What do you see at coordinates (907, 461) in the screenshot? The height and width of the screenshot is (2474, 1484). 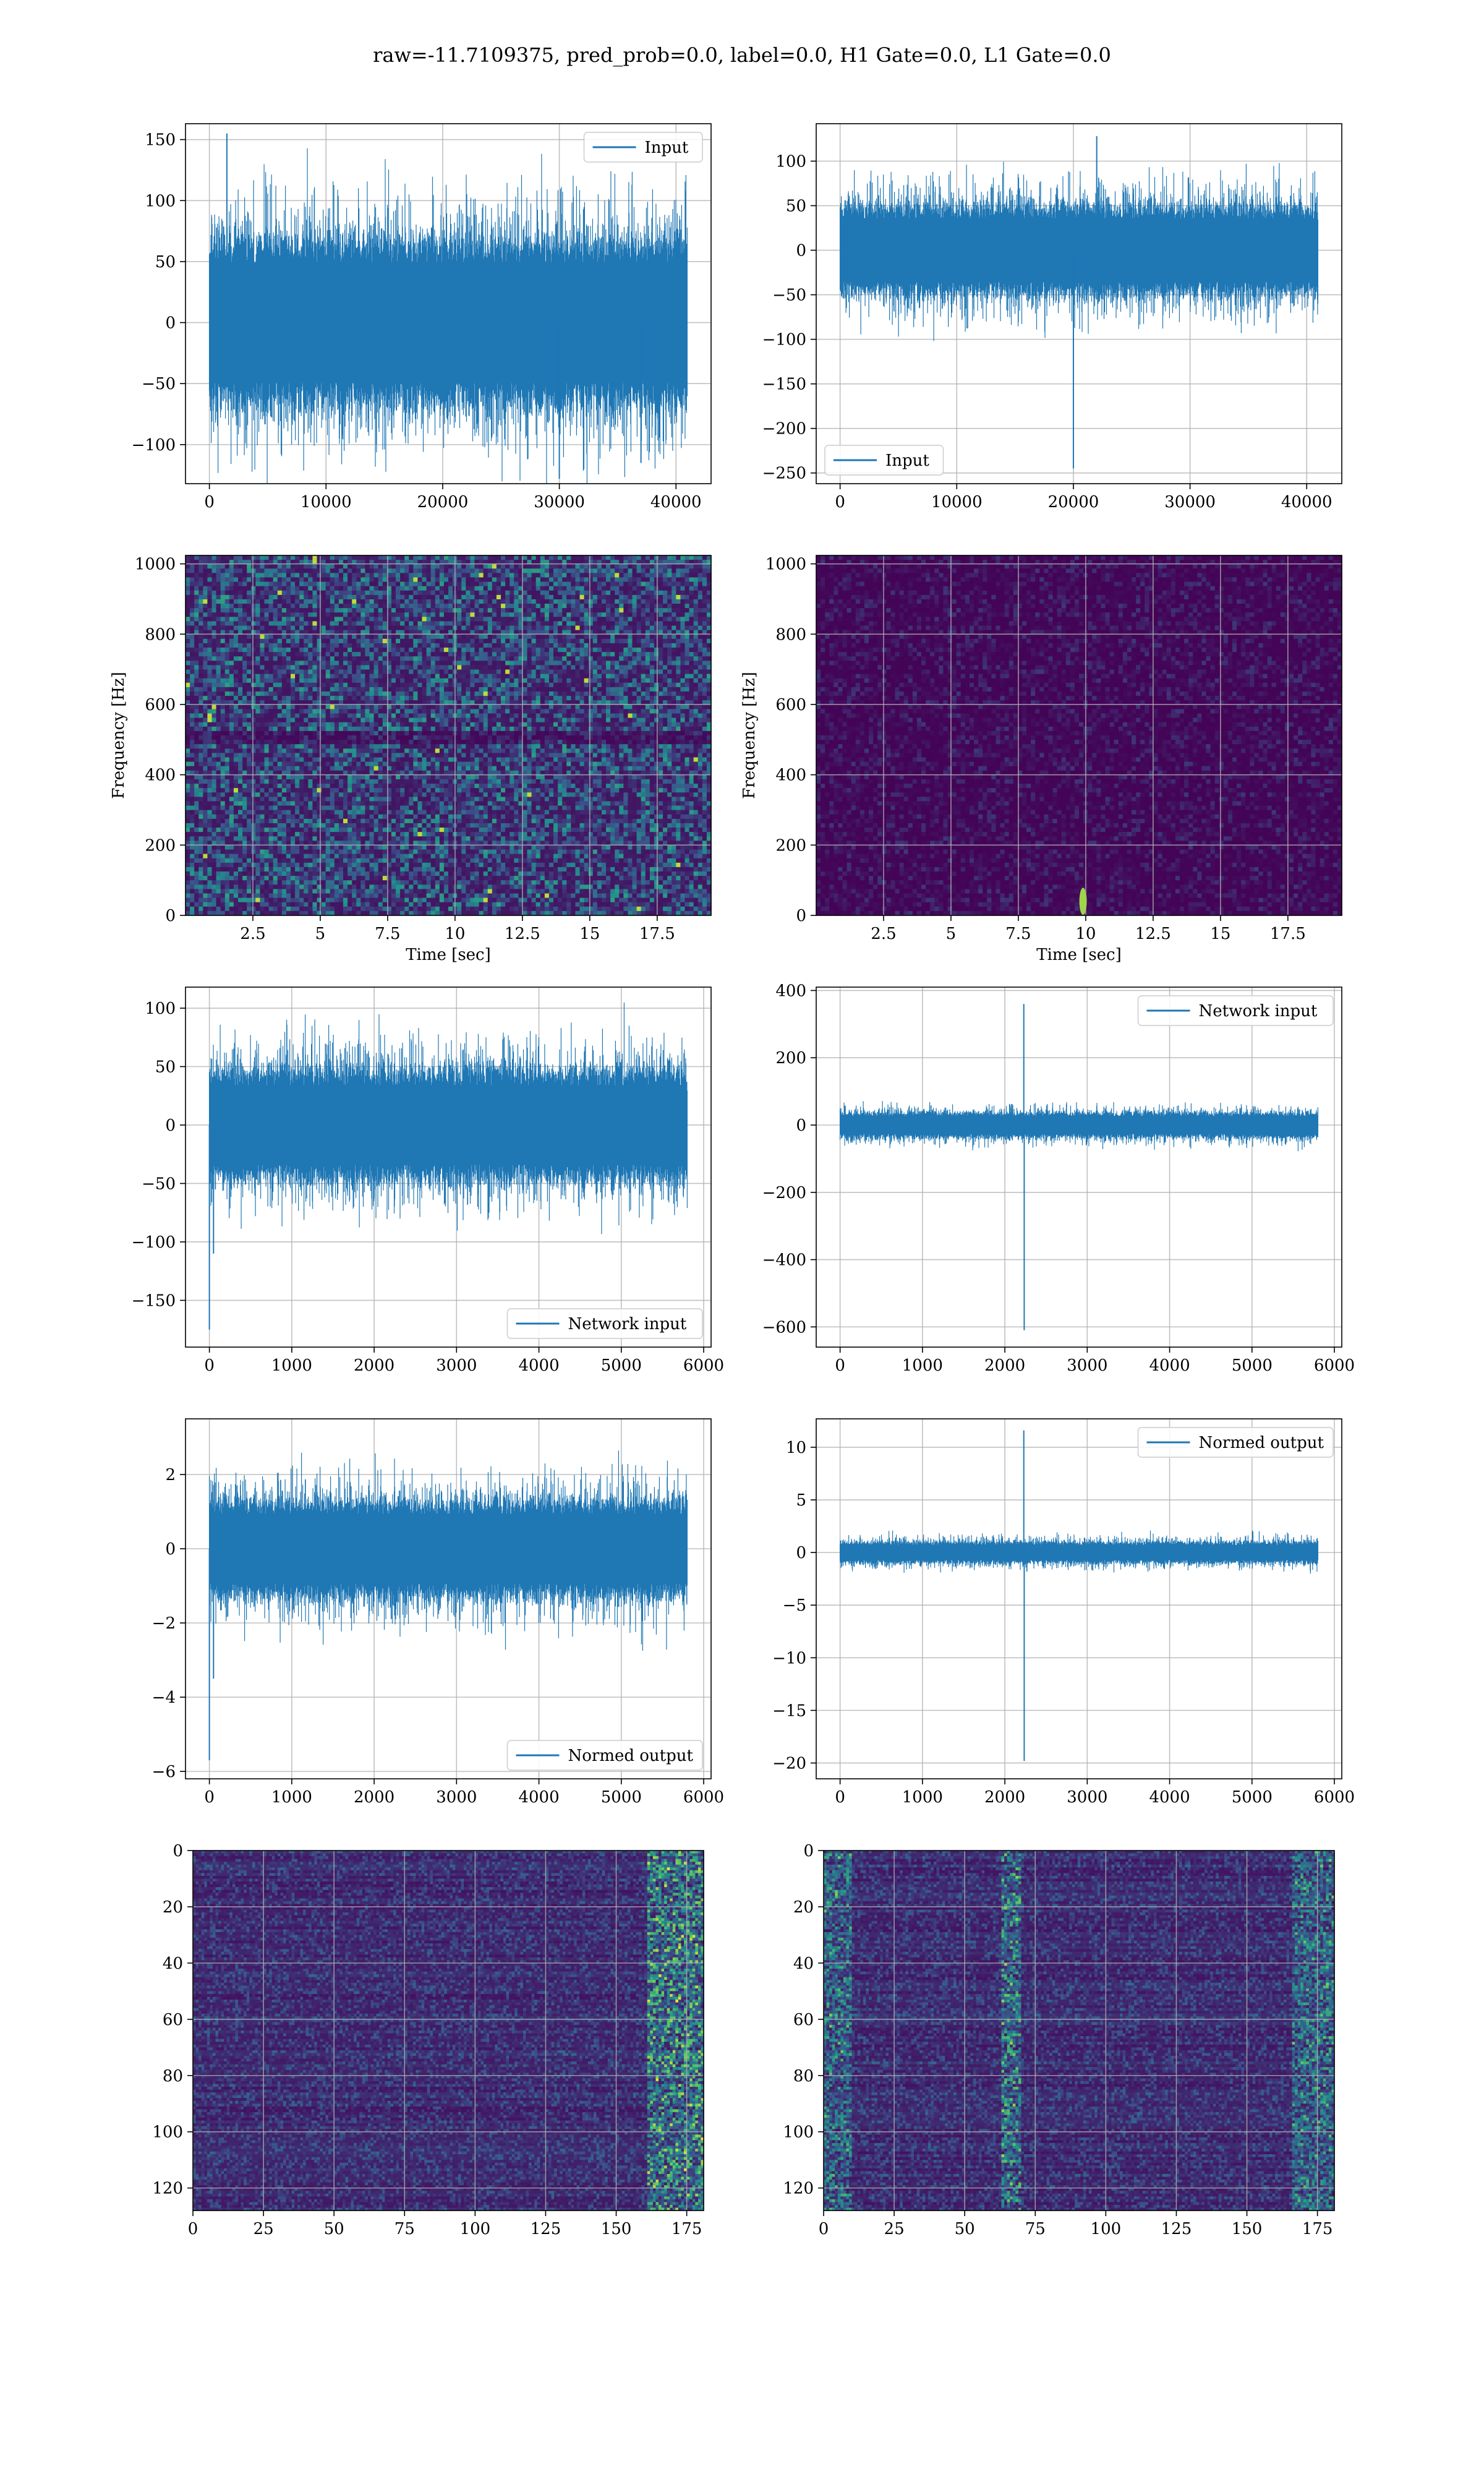 I see `legend-label: Input` at bounding box center [907, 461].